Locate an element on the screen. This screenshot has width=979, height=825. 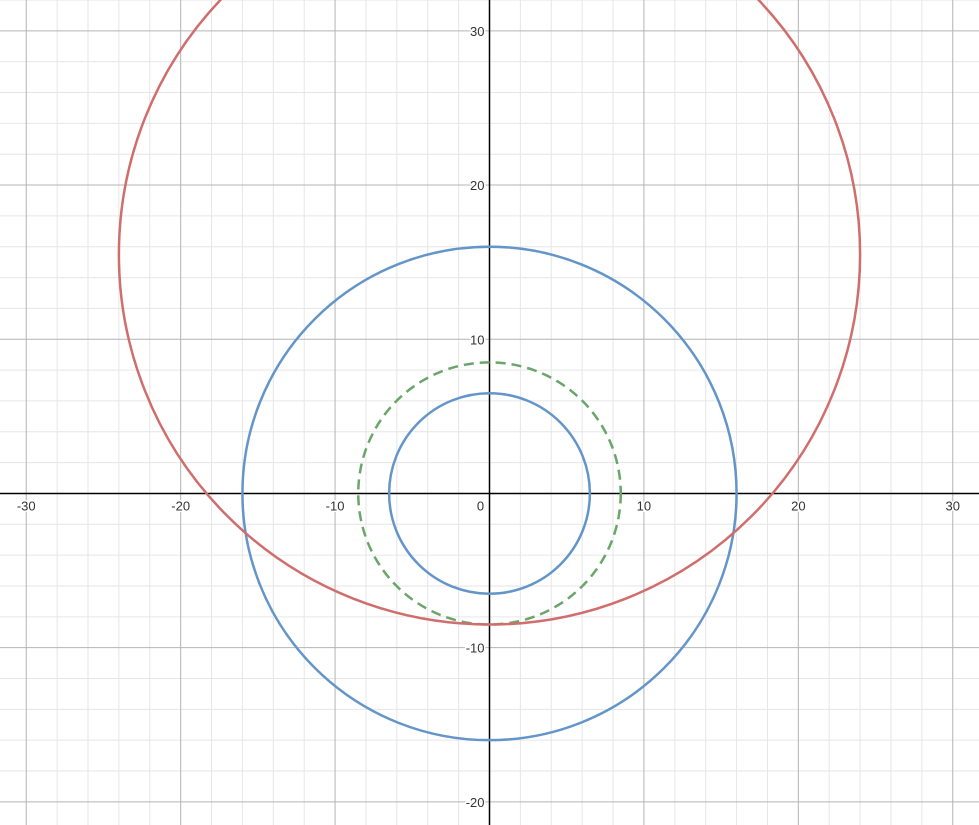
y-tick-label: 30 is located at coordinates (477, 31).